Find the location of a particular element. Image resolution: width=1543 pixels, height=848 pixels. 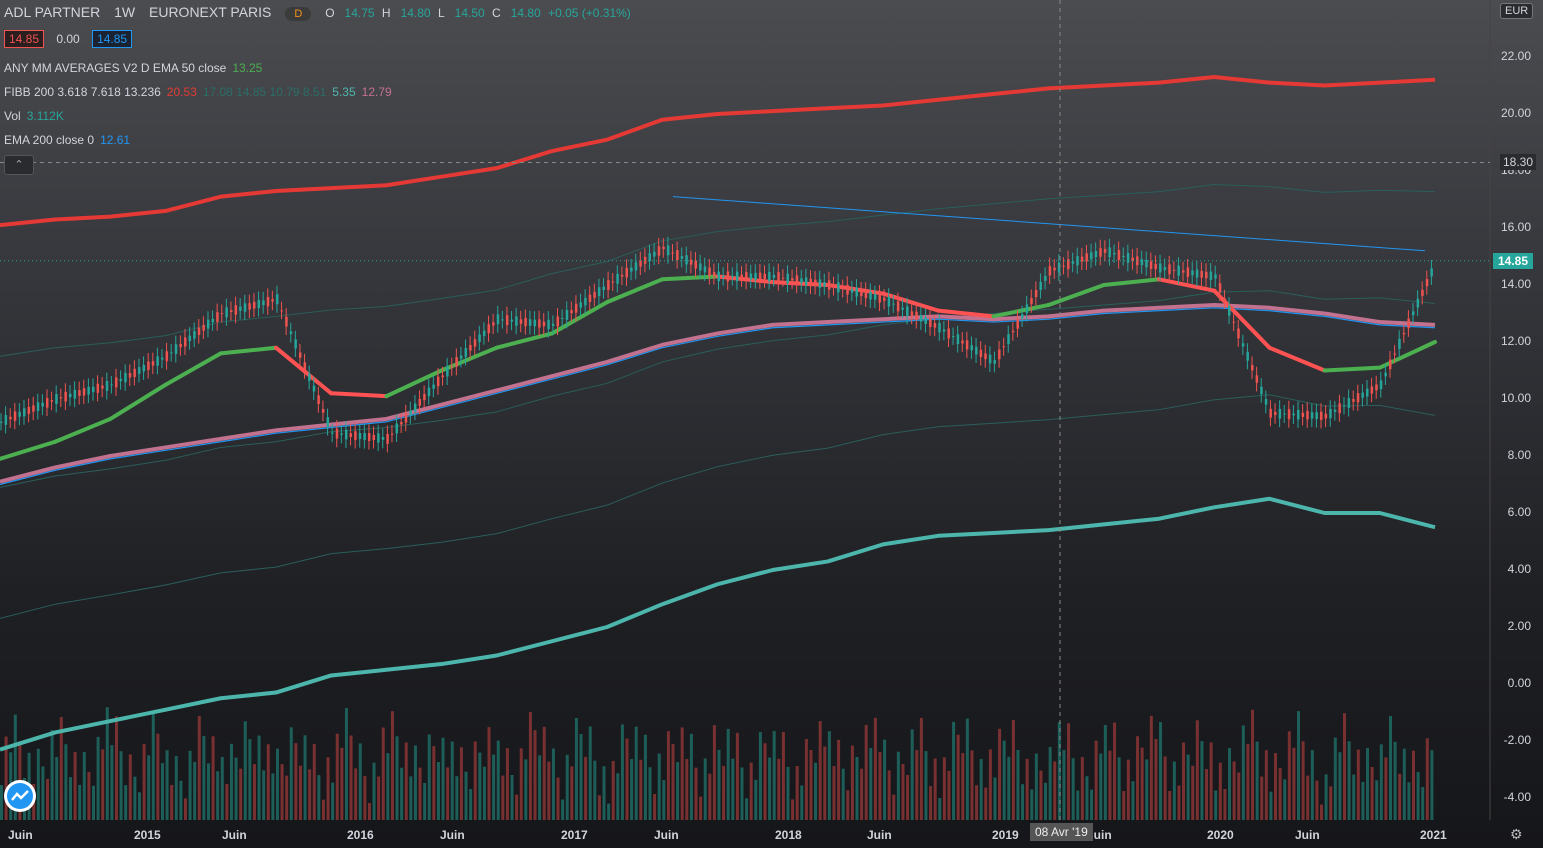

currency-badge: EUR is located at coordinates (1517, 11).